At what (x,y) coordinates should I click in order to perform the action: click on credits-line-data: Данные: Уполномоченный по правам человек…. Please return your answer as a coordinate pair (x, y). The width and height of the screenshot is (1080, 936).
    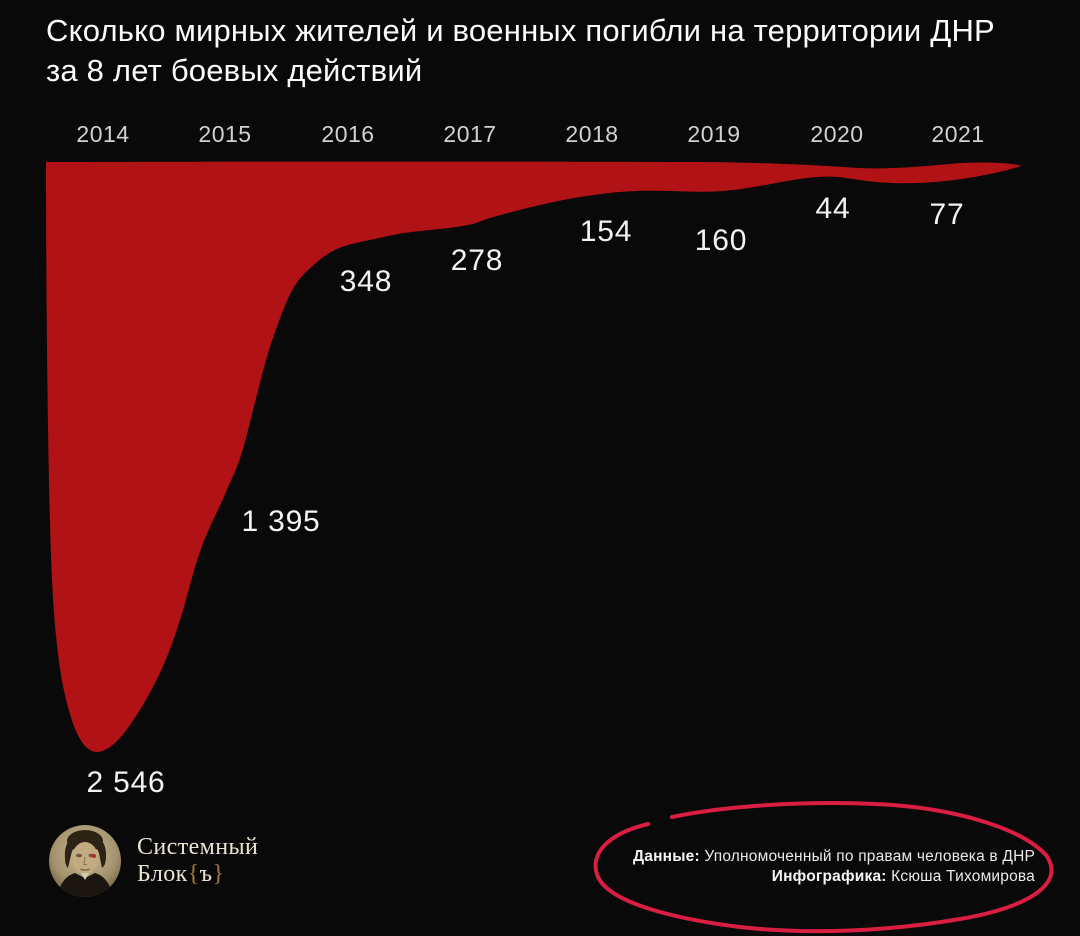
    Looking at the image, I should click on (834, 857).